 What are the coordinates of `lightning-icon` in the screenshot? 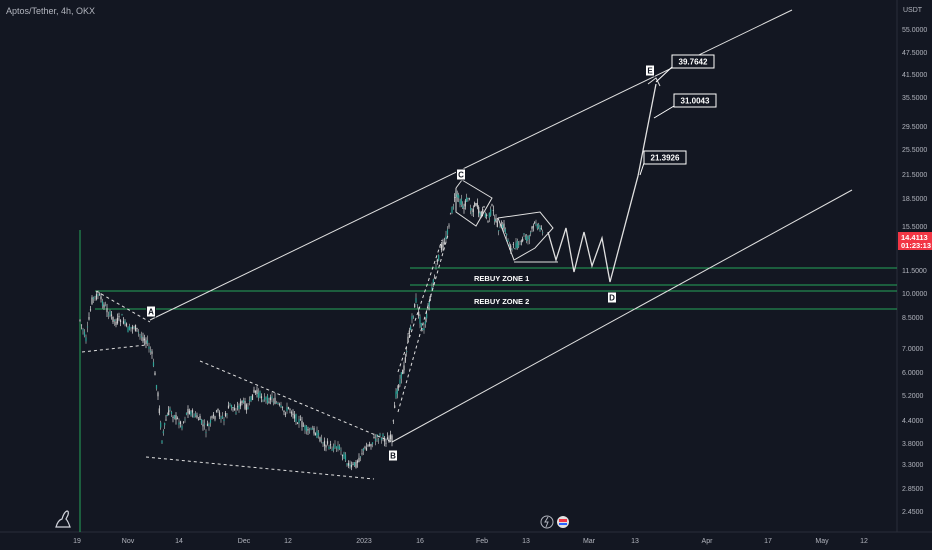 It's located at (547, 522).